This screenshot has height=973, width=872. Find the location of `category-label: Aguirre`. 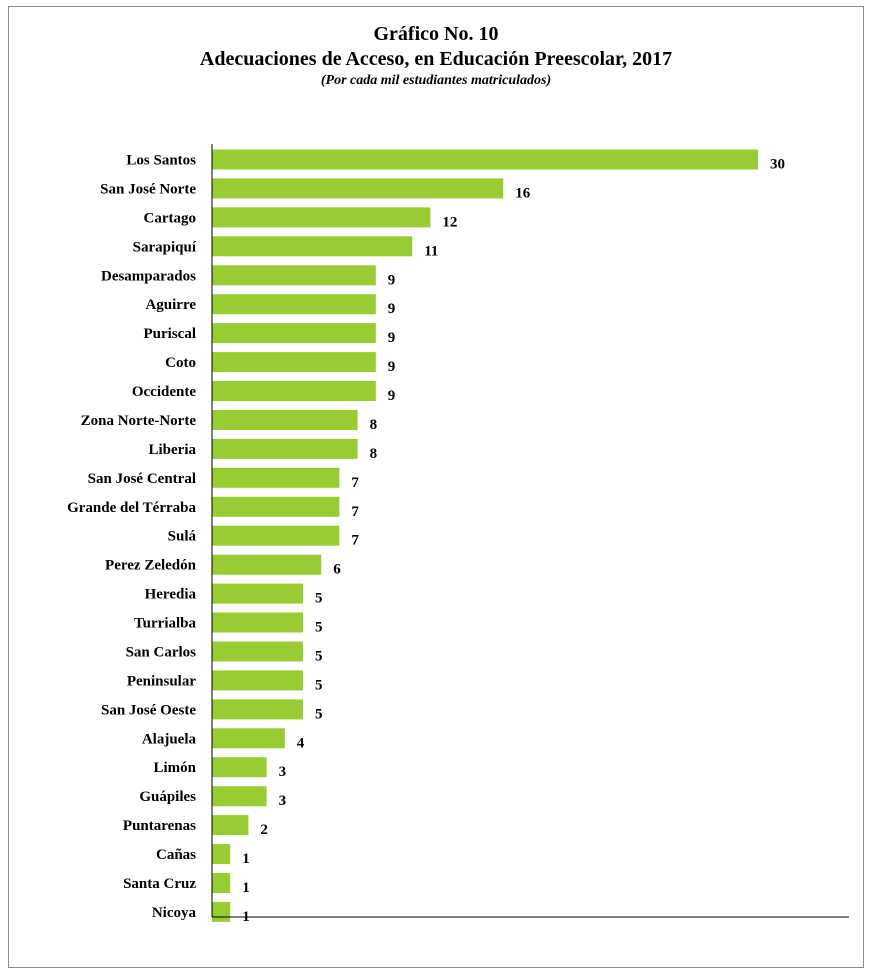

category-label: Aguirre is located at coordinates (170, 305).